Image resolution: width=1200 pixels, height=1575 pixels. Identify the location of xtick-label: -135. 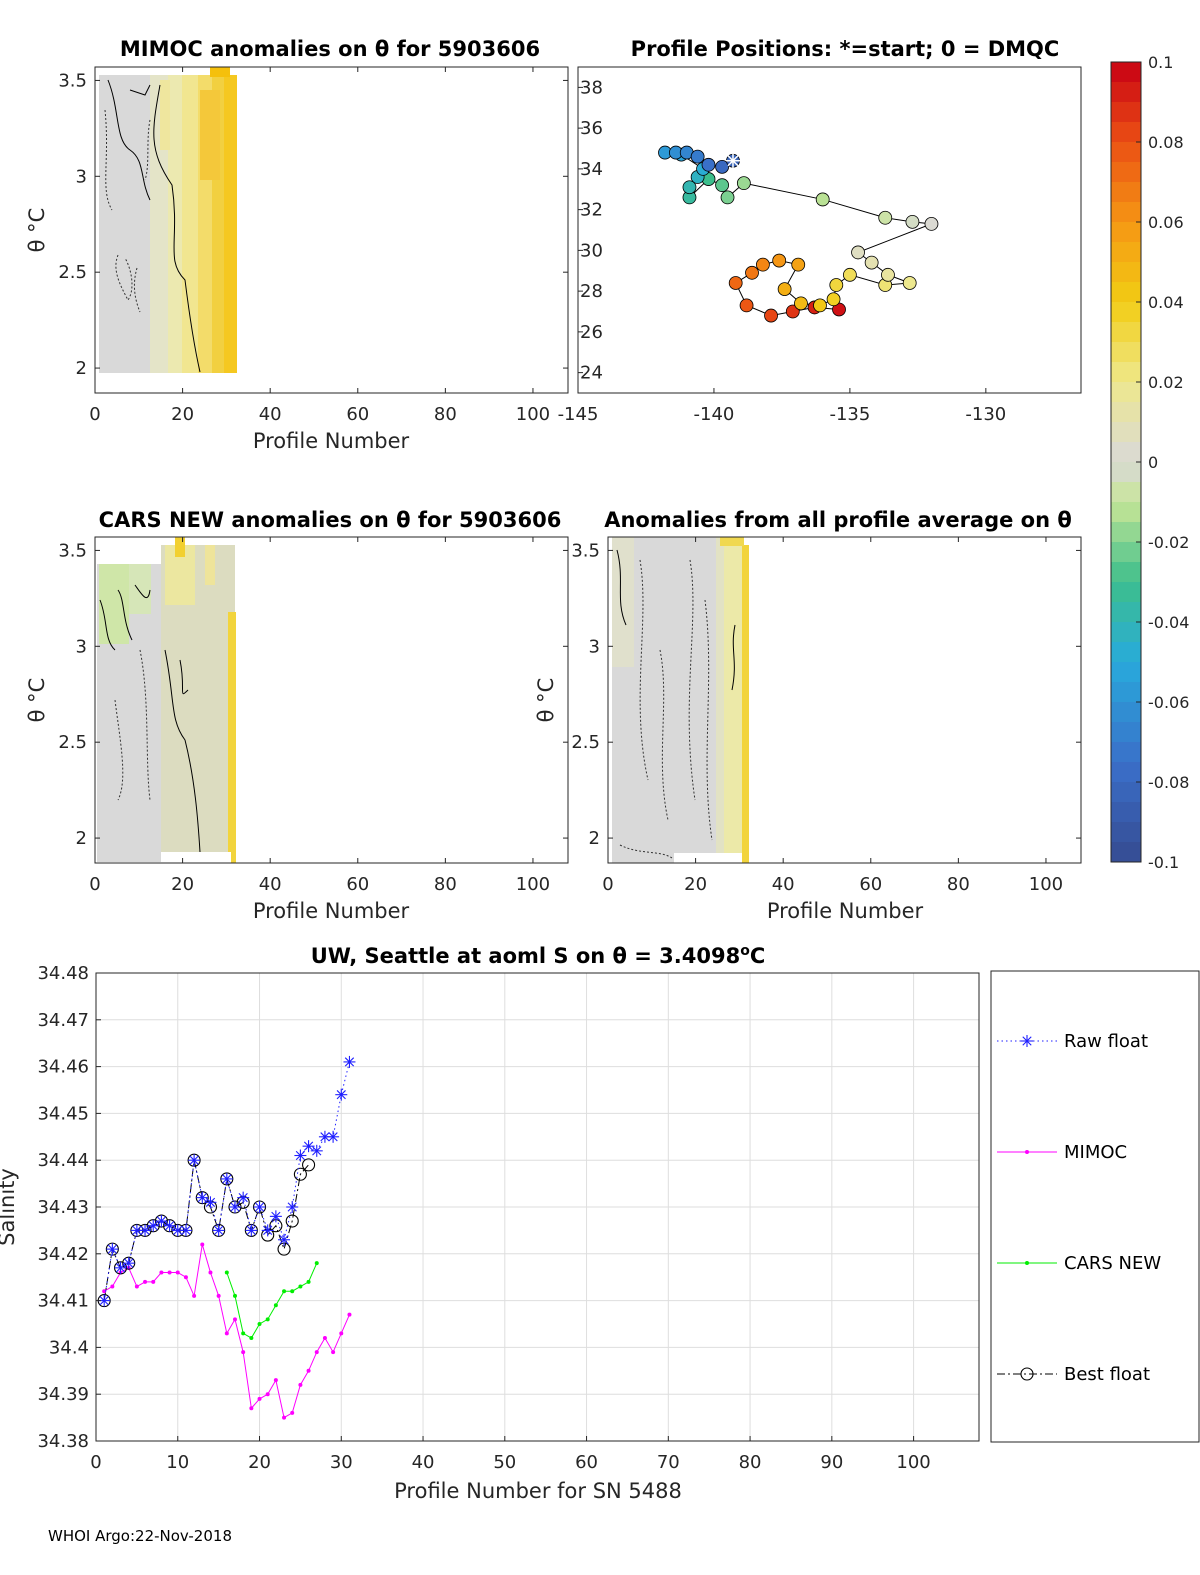
(849, 414).